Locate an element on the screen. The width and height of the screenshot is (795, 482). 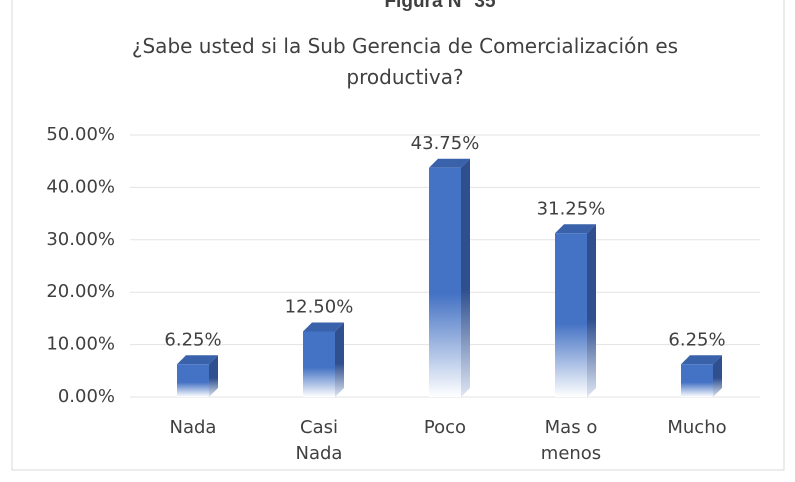
data-label: 12.50% is located at coordinates (319, 307).